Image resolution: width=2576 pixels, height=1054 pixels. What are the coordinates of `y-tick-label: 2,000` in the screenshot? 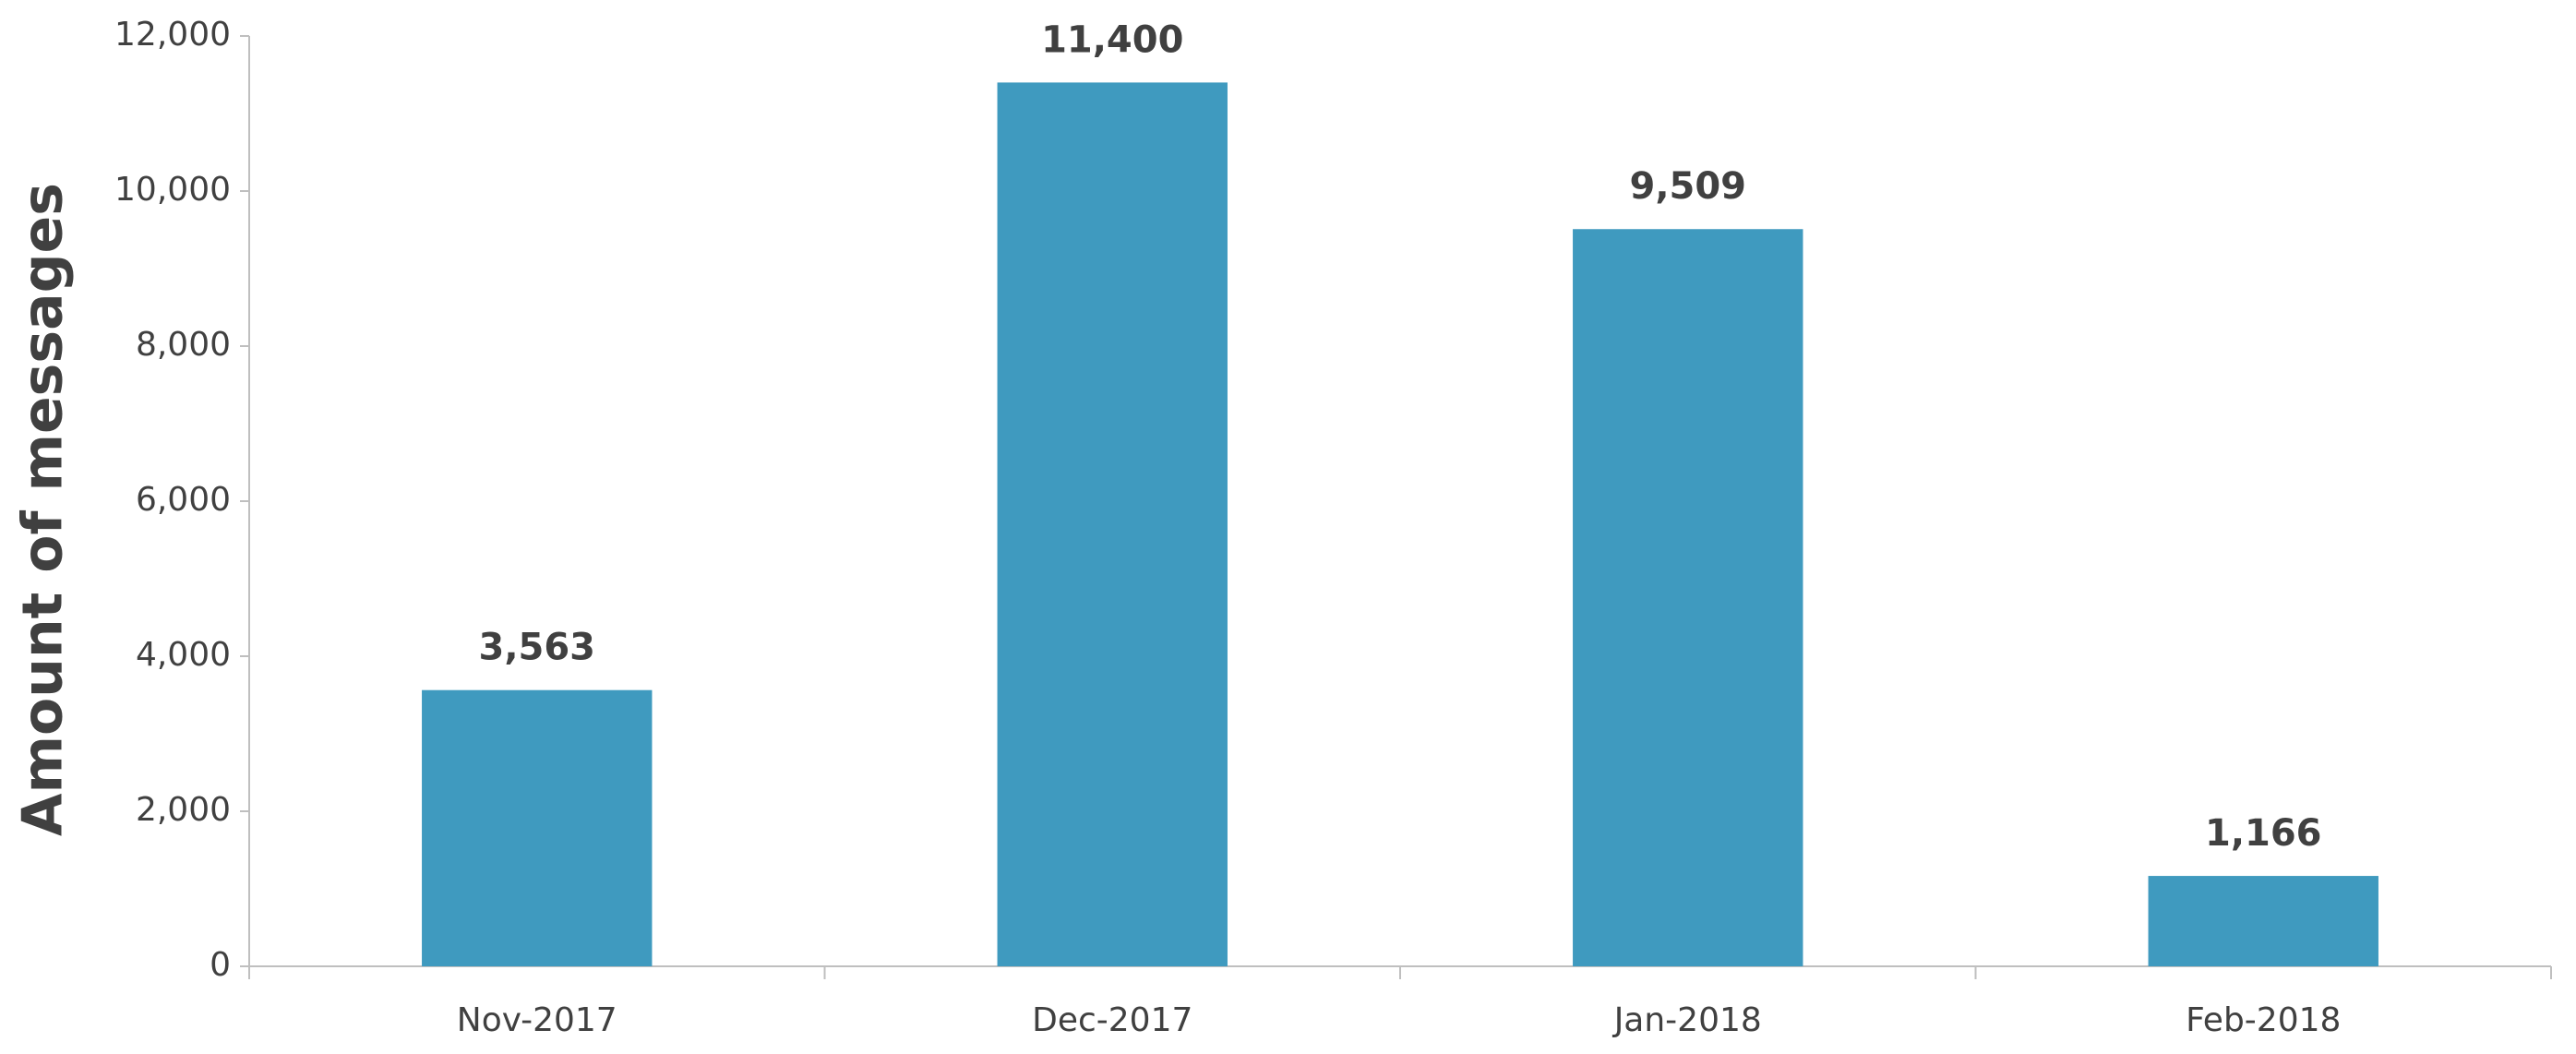 It's located at (184, 810).